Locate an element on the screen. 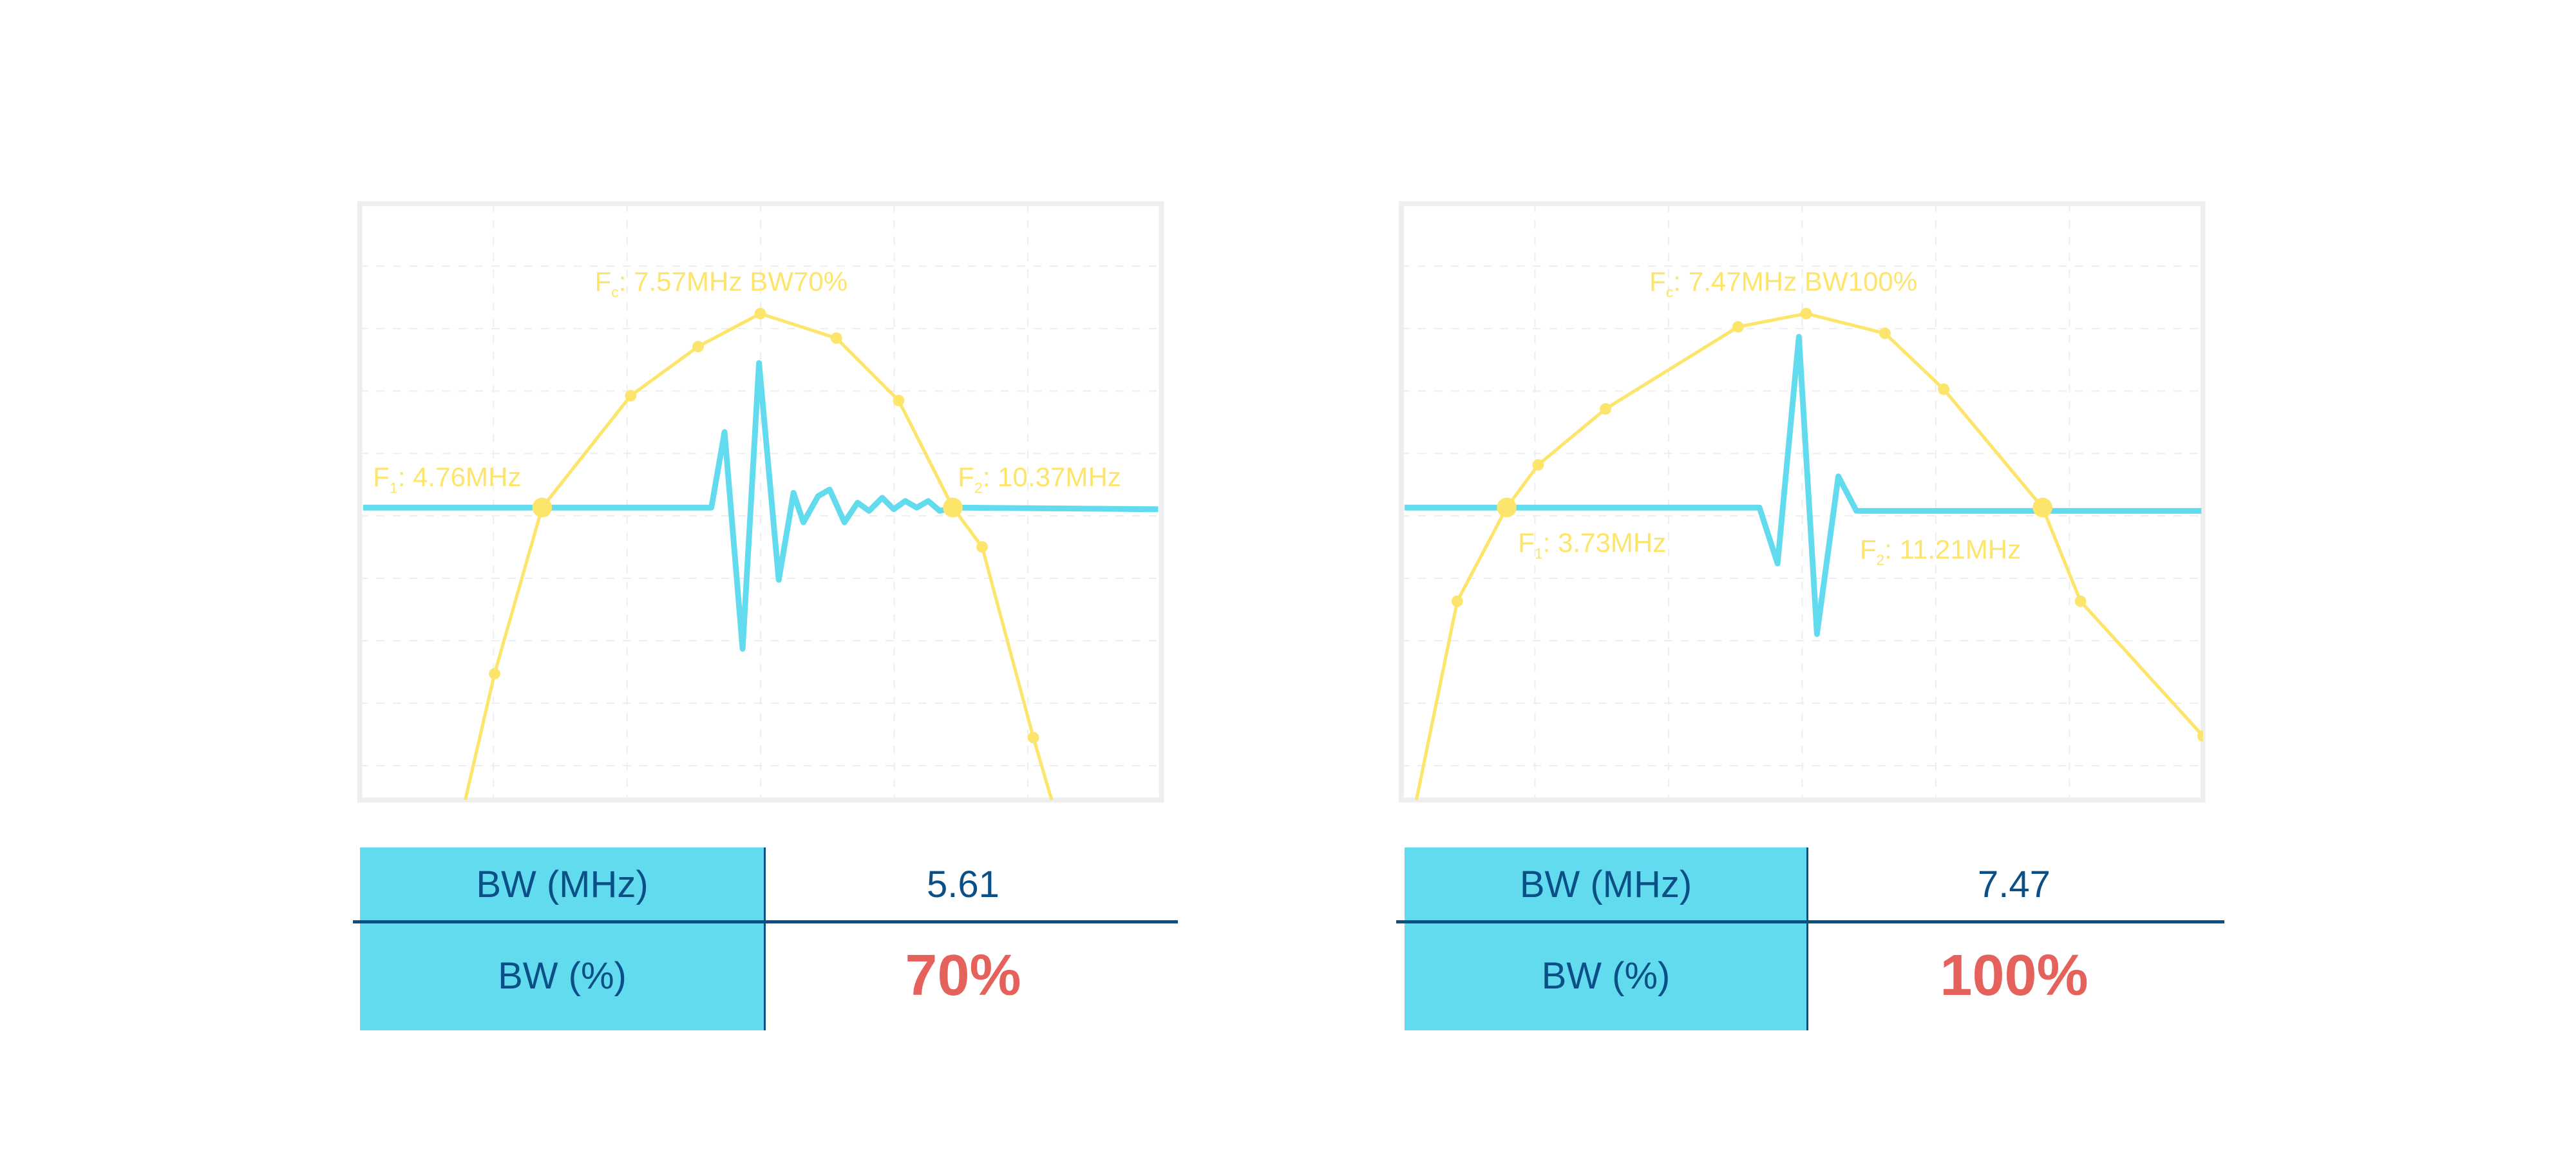 The width and height of the screenshot is (2576, 1154). table-cmut: BW (MHz) BW (%) 7.47 100% is located at coordinates (1810, 938).